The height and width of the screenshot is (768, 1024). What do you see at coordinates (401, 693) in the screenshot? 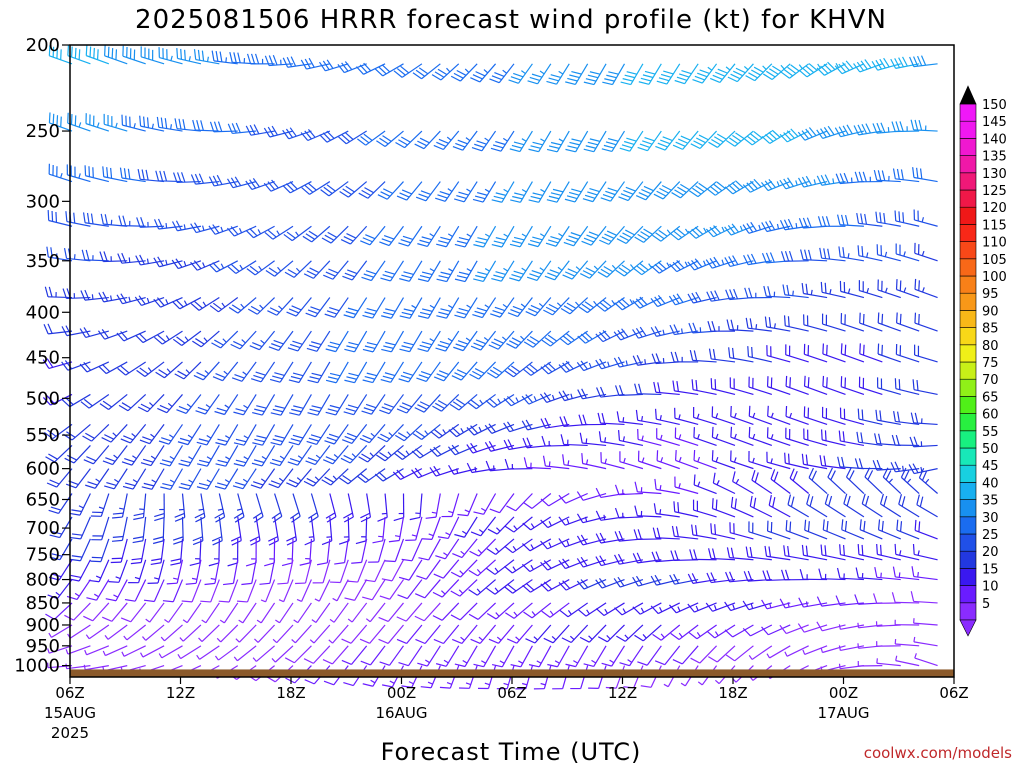
I see `x-tick-label: 00Z` at bounding box center [401, 693].